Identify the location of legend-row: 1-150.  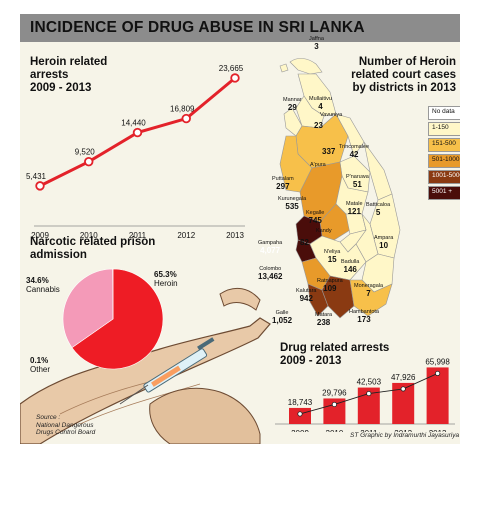
(444, 129).